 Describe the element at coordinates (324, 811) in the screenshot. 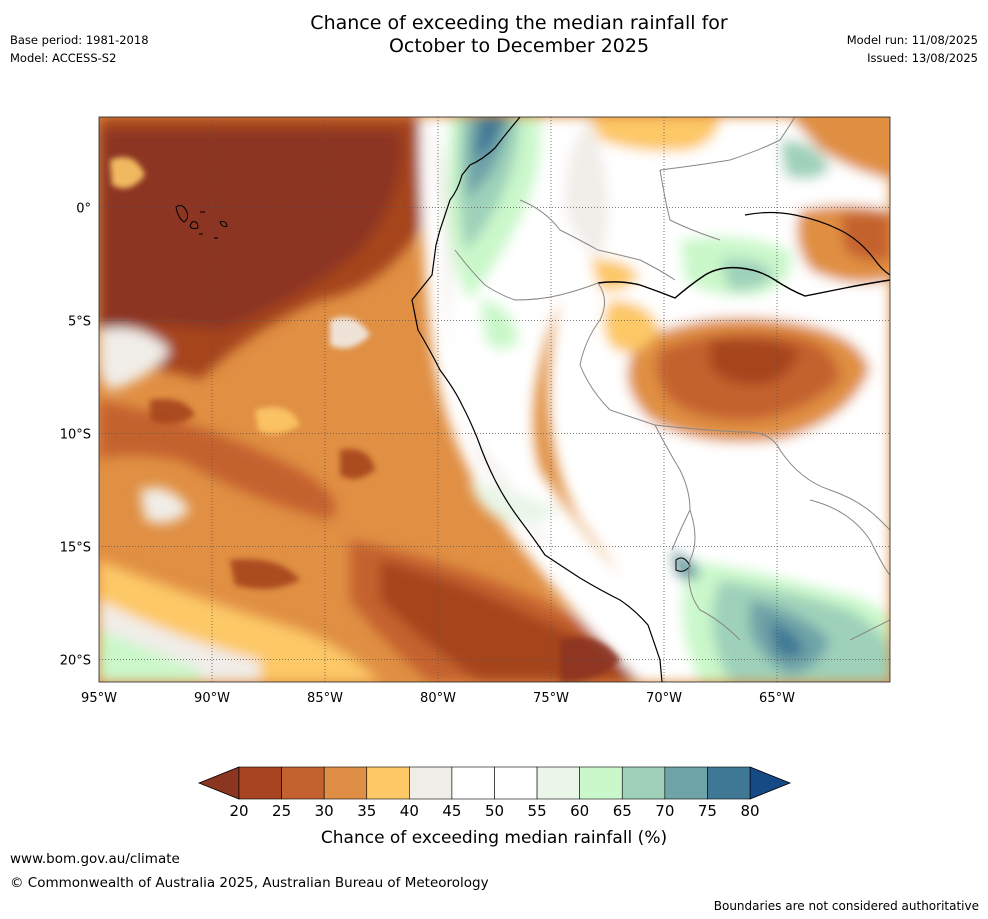

I see `colorbar-tick-label: 30` at that location.